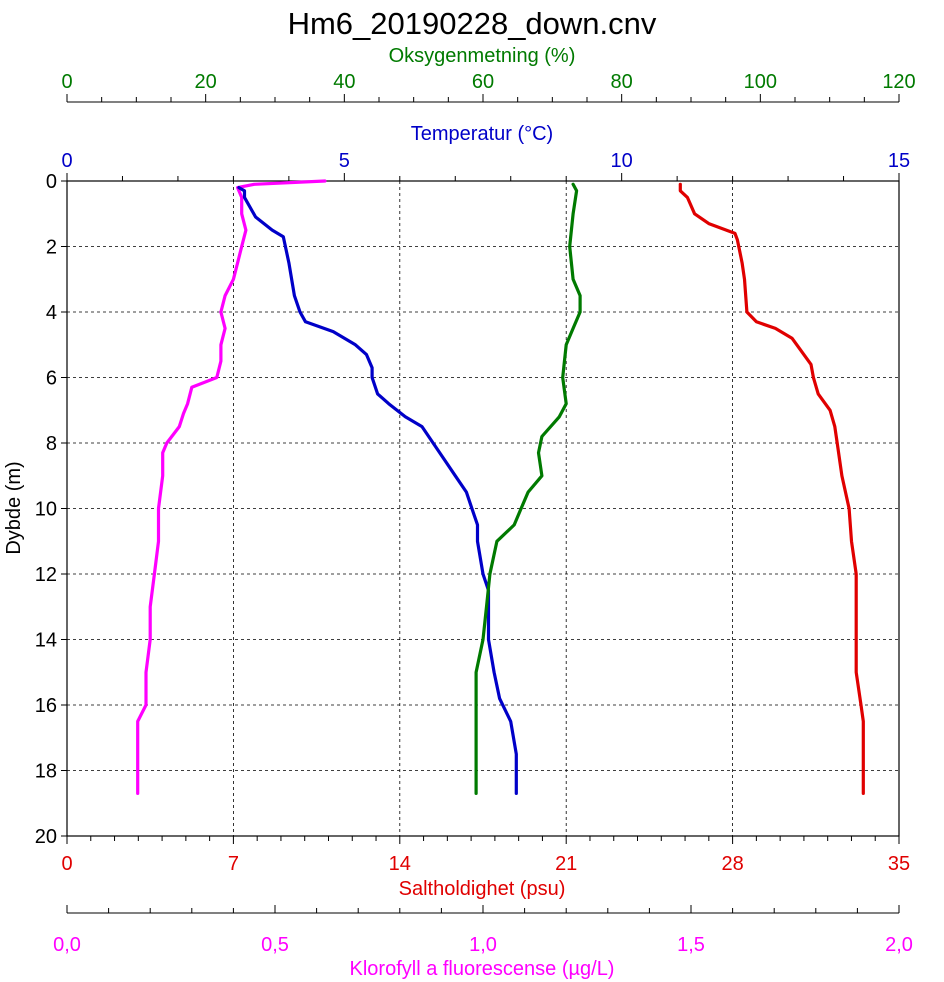 The width and height of the screenshot is (944, 982). What do you see at coordinates (46, 510) in the screenshot?
I see `depth-tick-label: 10` at bounding box center [46, 510].